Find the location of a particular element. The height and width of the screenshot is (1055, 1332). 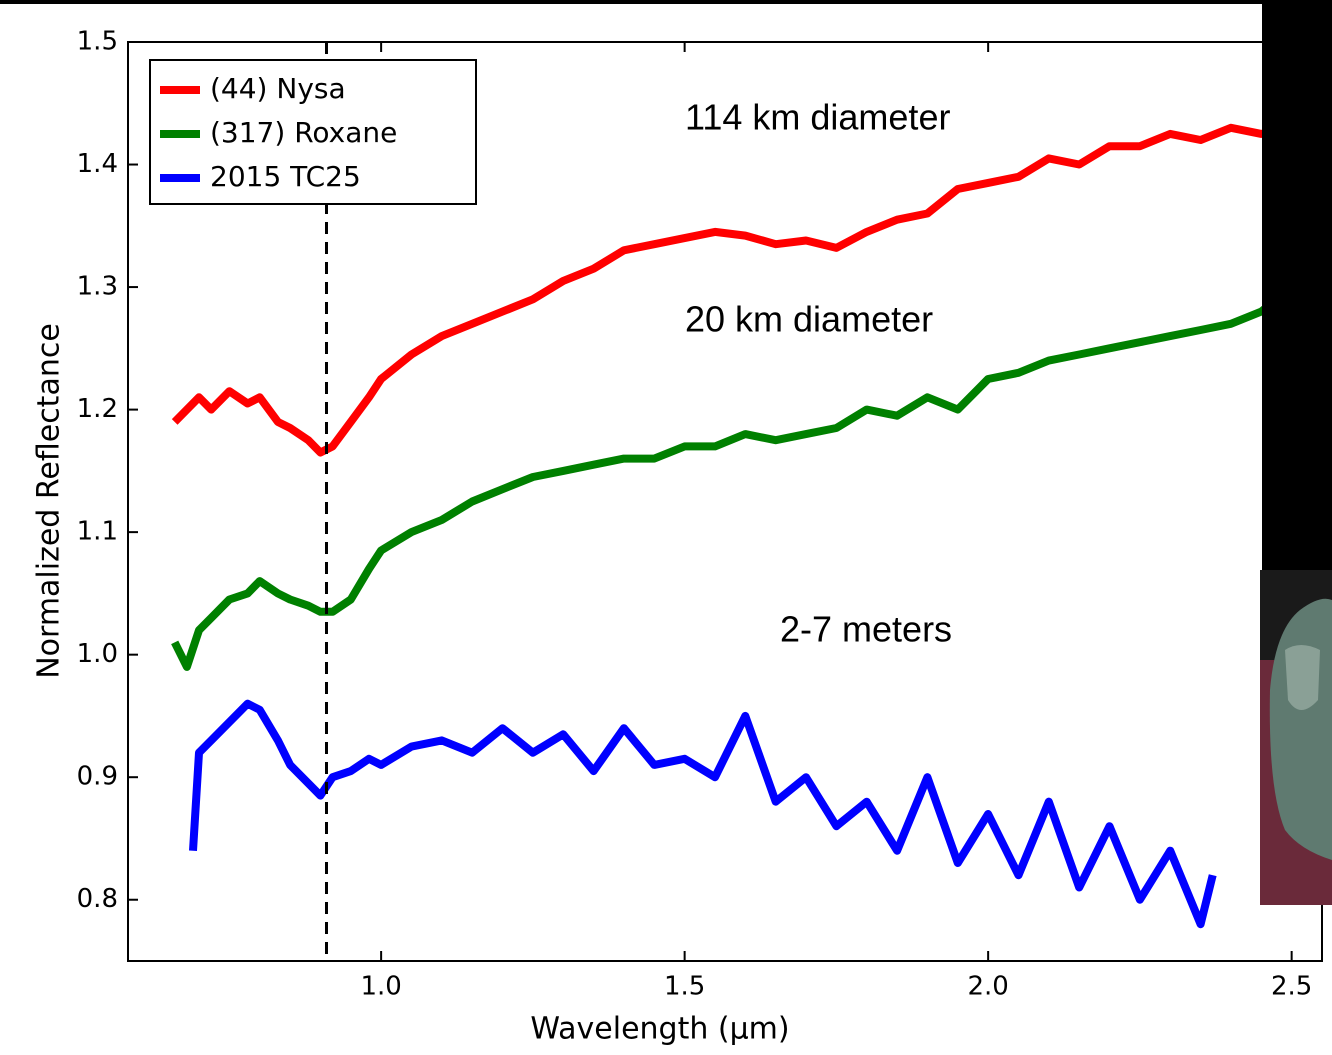

x-tick-label: 1.5 is located at coordinates (684, 987).